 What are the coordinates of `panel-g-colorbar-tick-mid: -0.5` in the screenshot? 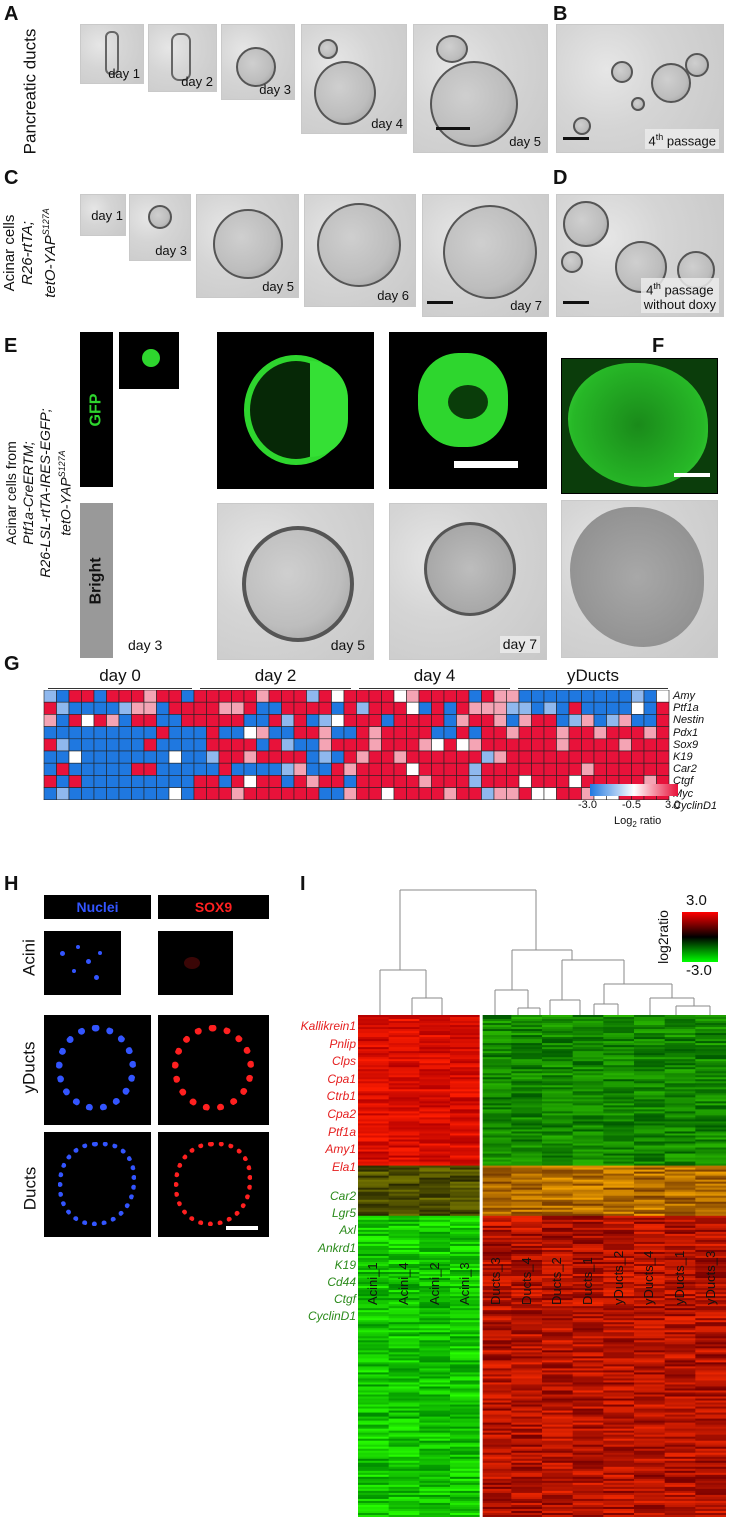 It's located at (631, 805).